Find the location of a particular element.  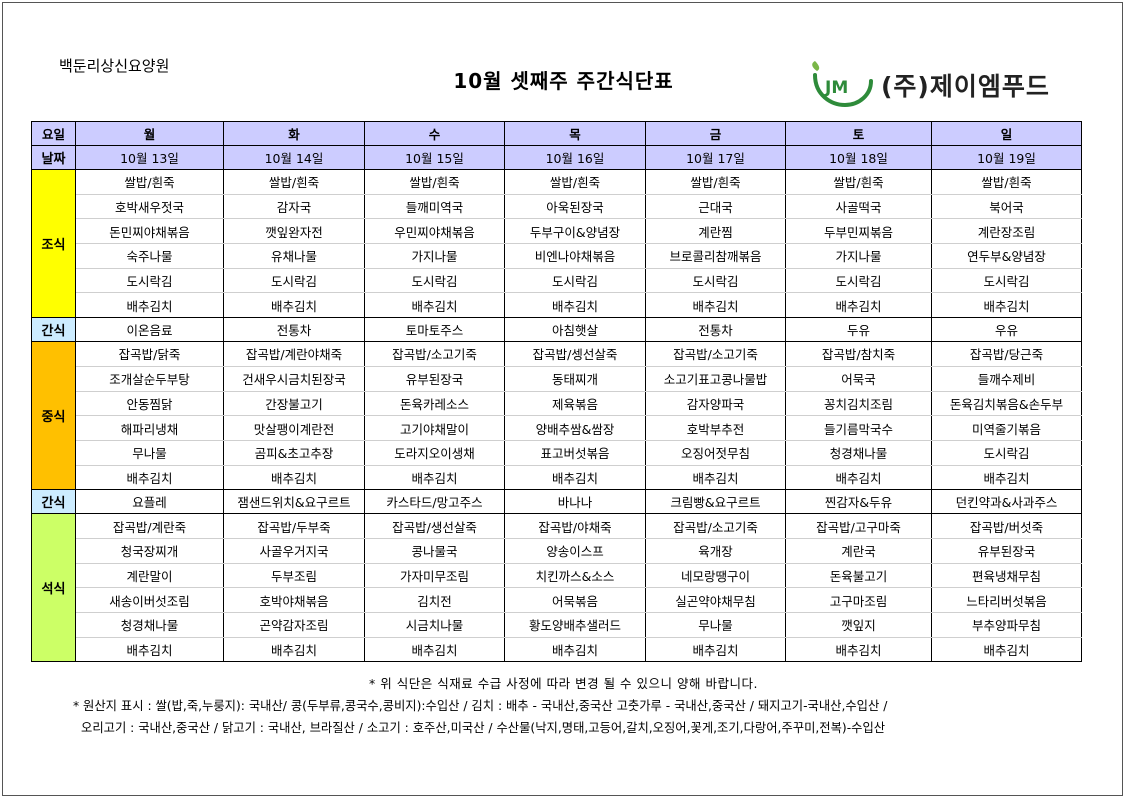

day-label: 요일 is located at coordinates (53, 133).